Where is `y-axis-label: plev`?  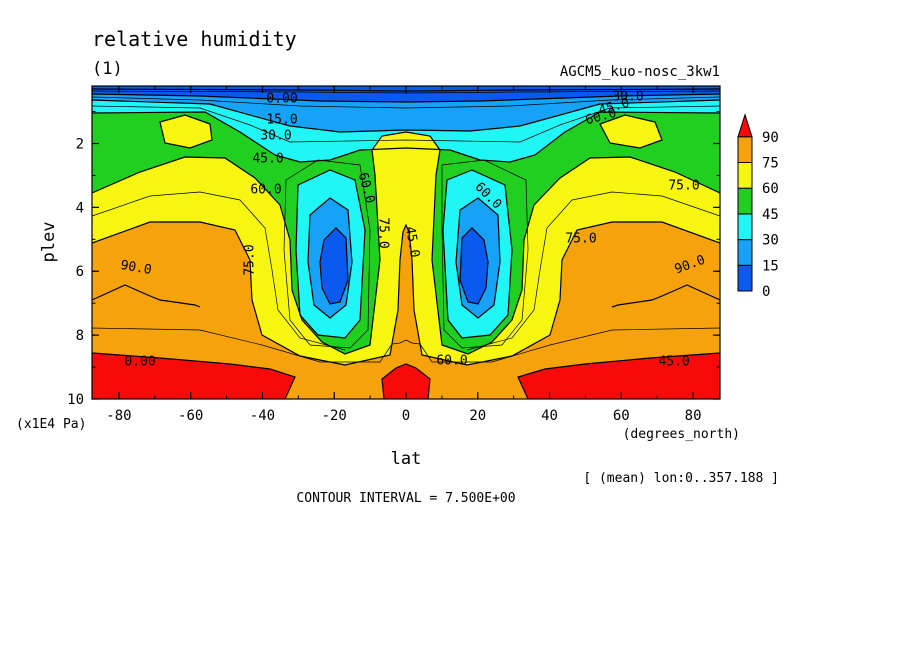 y-axis-label: plev is located at coordinates (49, 242).